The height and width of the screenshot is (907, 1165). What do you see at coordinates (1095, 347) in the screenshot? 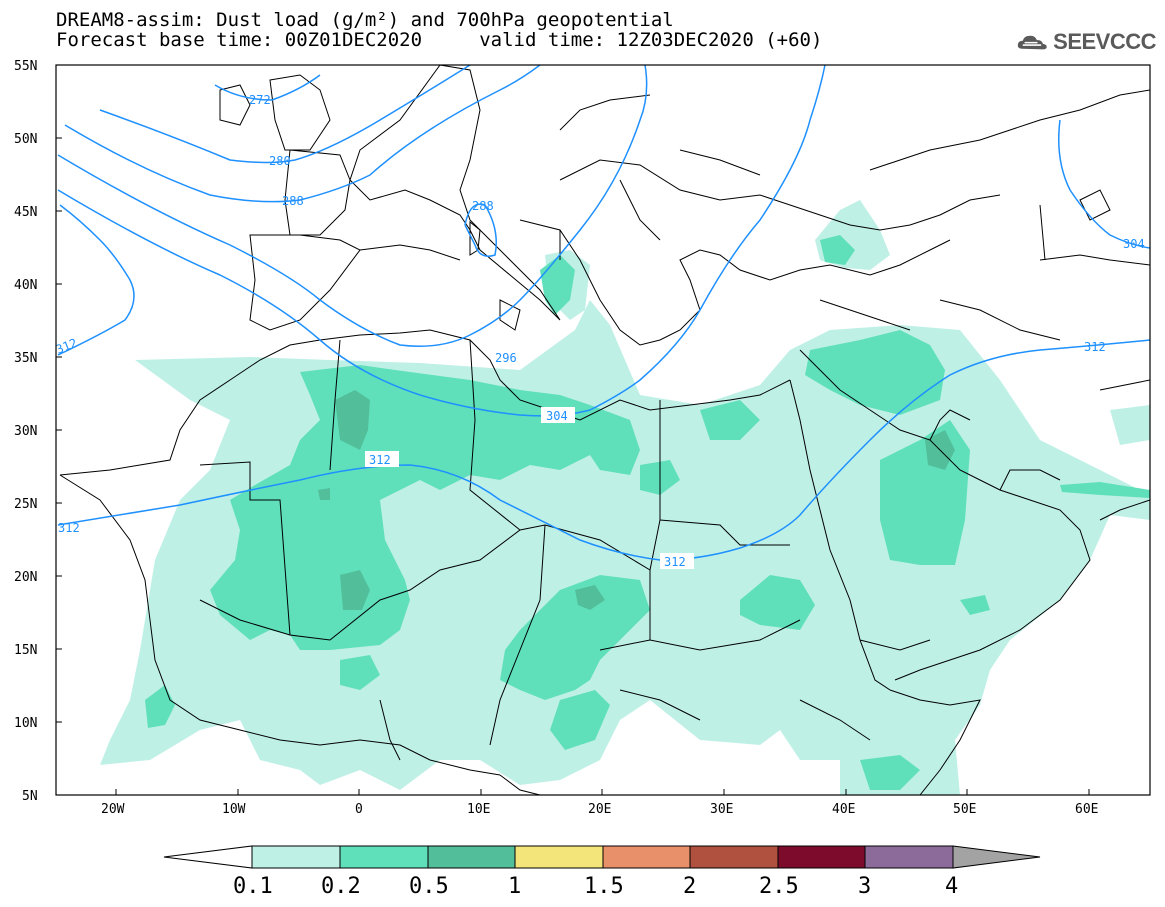
I see `contour-label-312-east: 312` at bounding box center [1095, 347].